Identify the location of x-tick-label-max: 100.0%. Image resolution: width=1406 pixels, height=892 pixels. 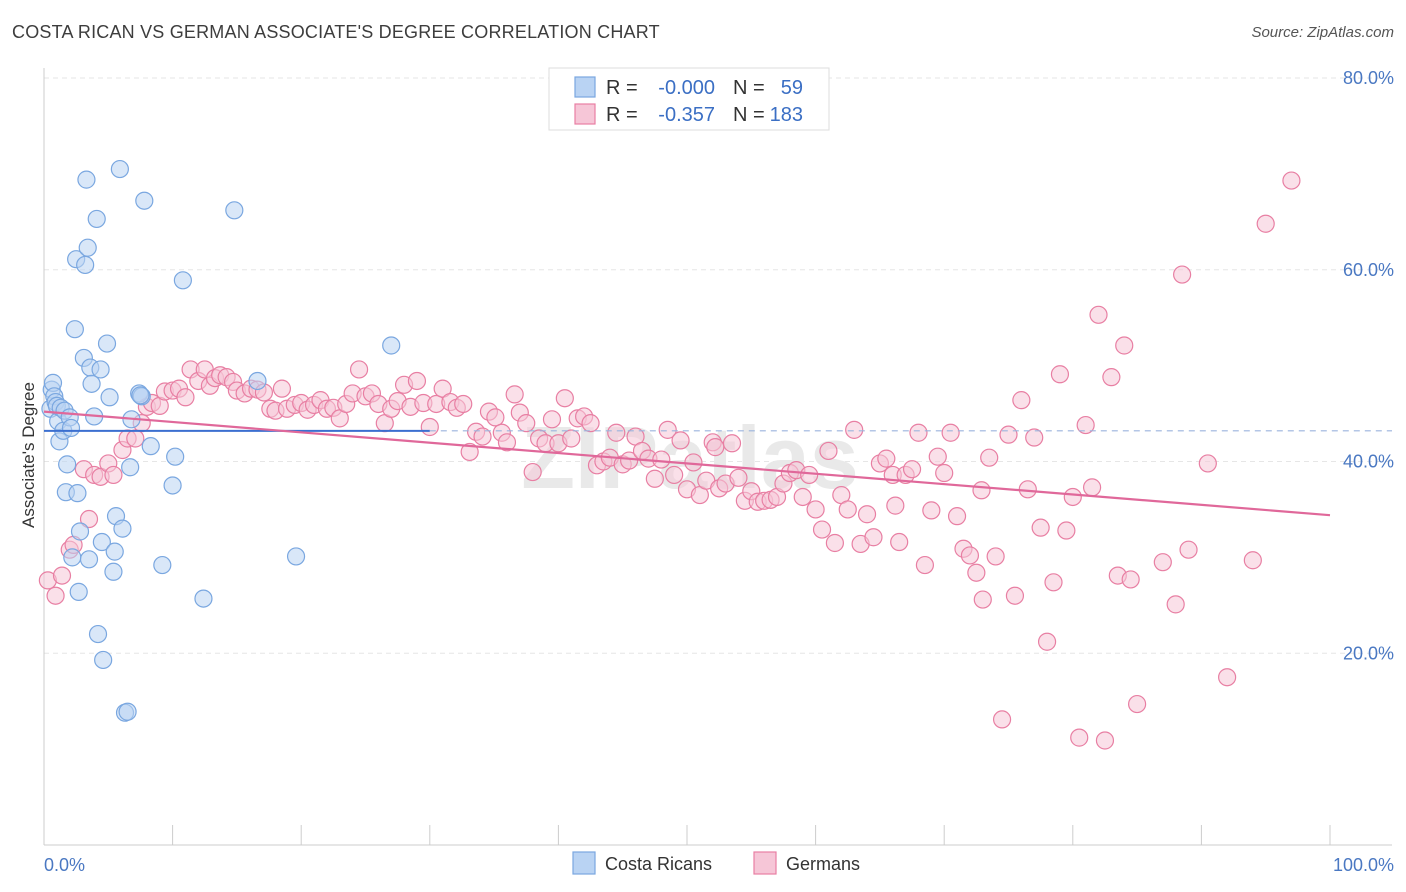
(1363, 865).